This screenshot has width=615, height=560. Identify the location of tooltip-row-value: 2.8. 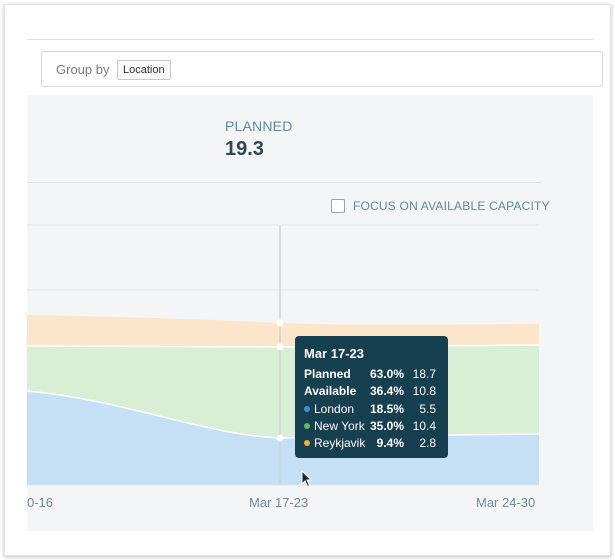
(427, 443).